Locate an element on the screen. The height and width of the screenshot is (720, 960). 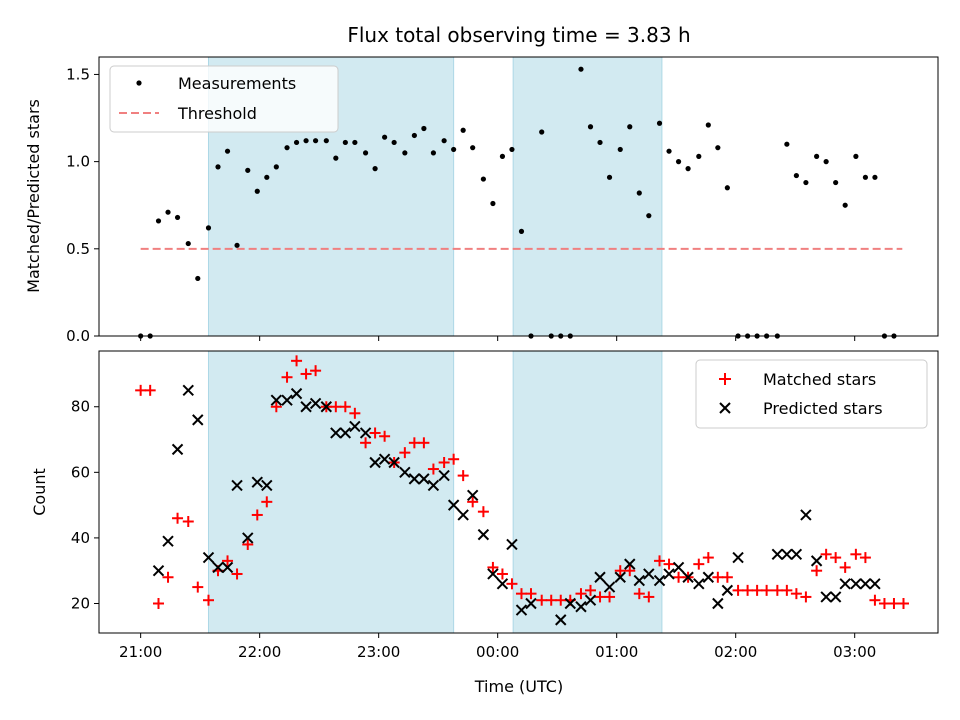
legend-threshold-label: Threshold is located at coordinates (217, 113).